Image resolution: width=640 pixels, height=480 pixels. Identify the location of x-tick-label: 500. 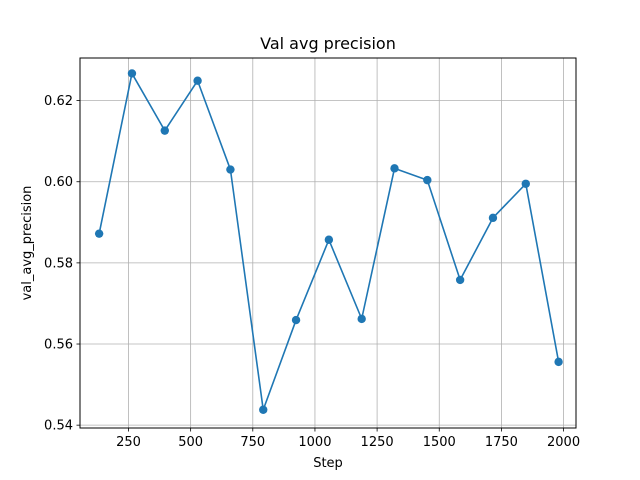
(190, 442).